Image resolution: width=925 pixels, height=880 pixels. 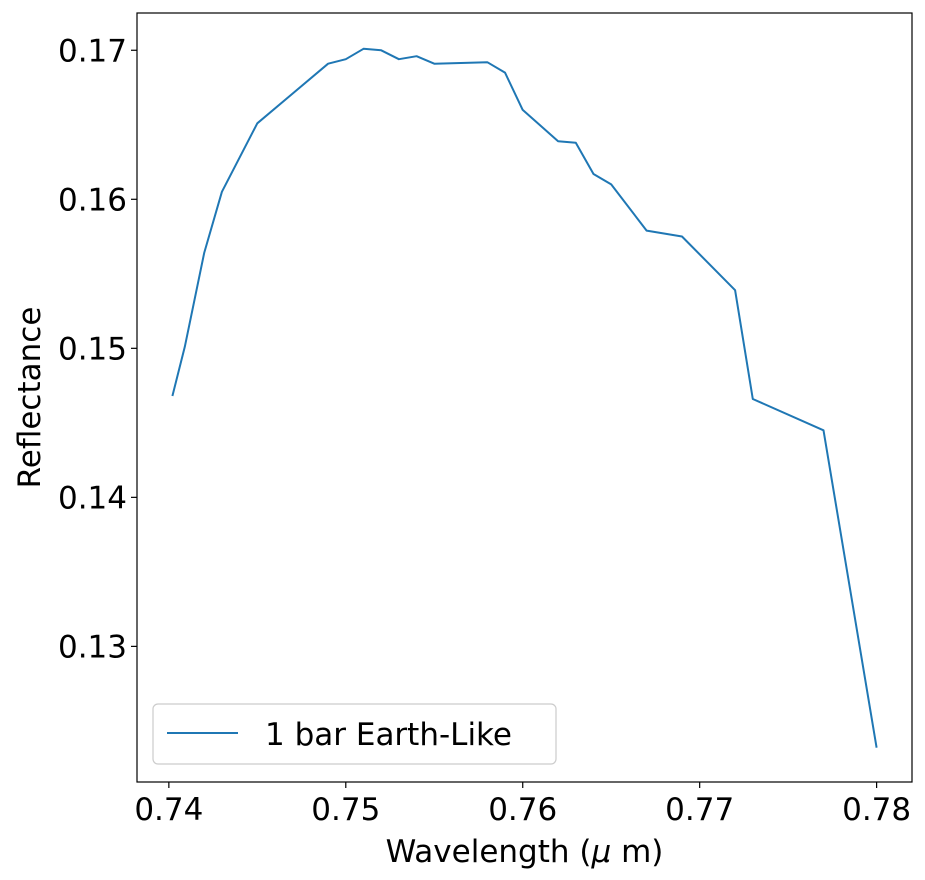 I want to click on legend-label: 1 bar Earth-Like, so click(x=388, y=735).